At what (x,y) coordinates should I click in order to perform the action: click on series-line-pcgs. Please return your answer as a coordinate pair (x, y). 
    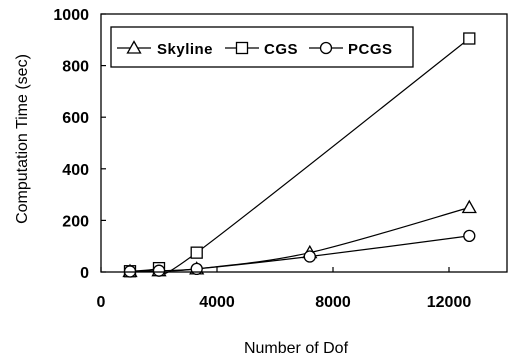
    Looking at the image, I should click on (299, 254).